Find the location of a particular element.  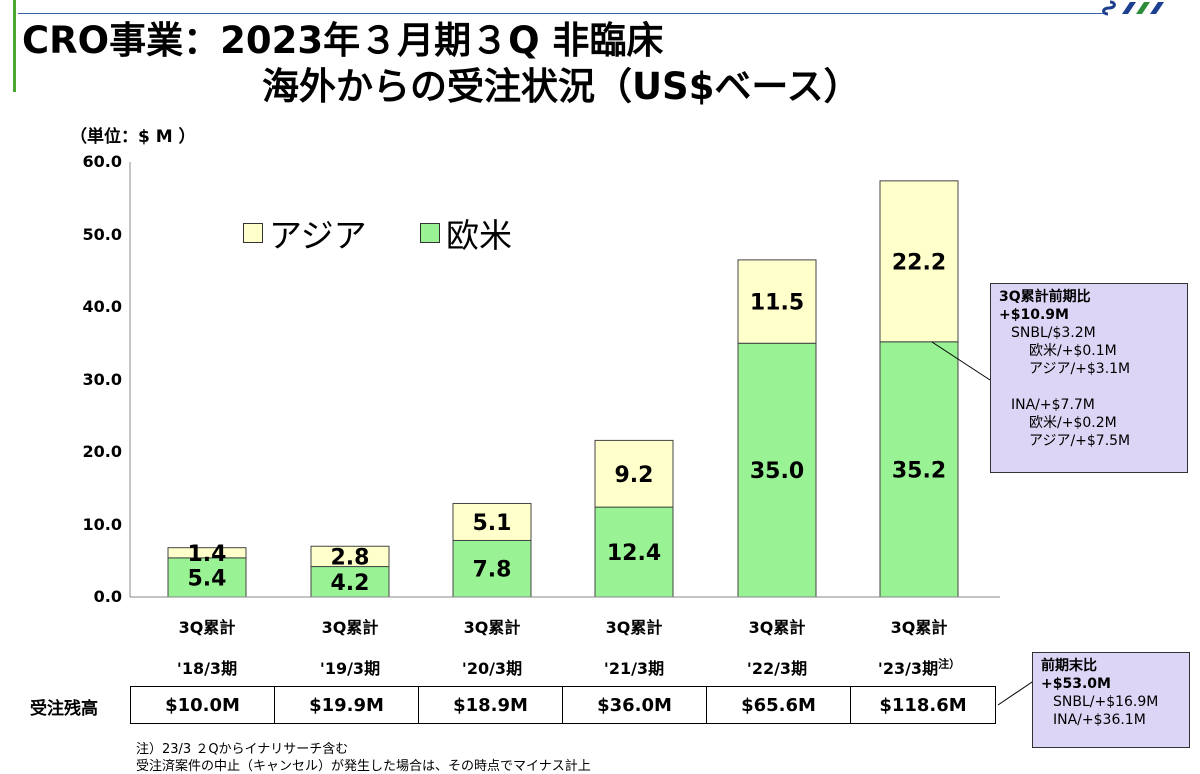

callout-3q-heading-1: 3Q累計前期比 is located at coordinates (1045, 297).